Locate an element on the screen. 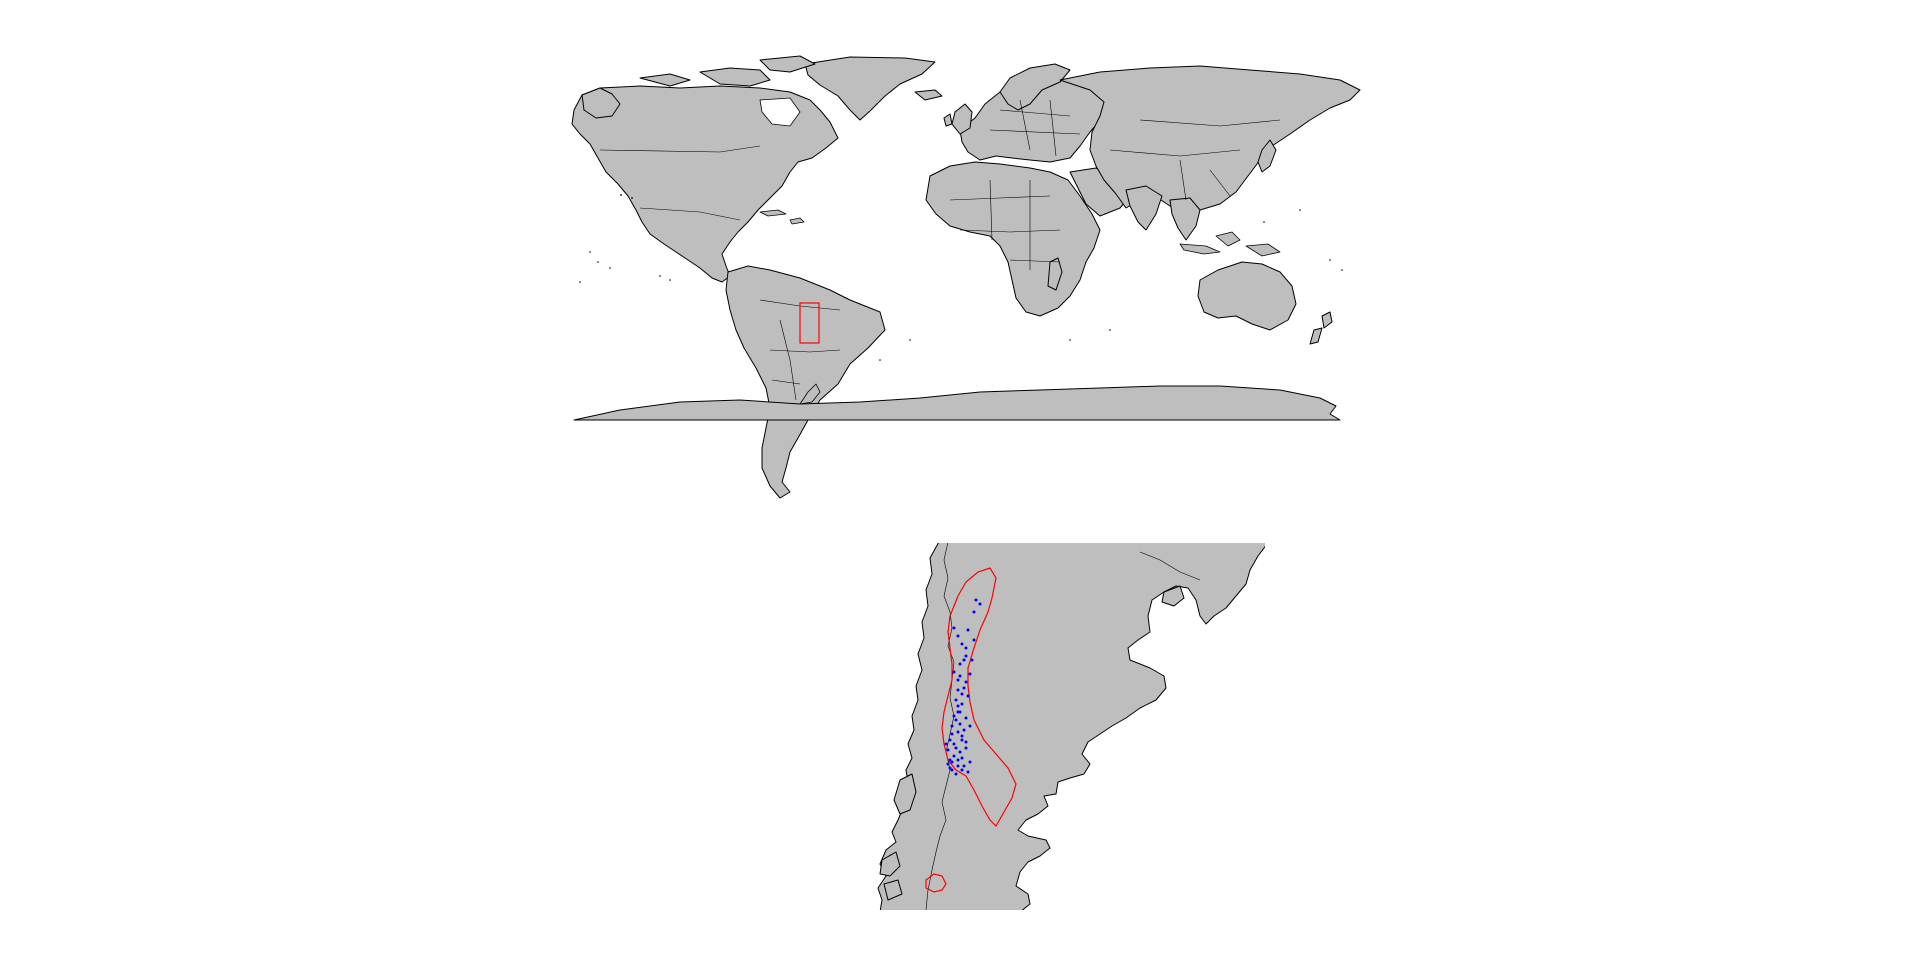 This screenshot has height=960, width=1920. occurrence-points is located at coordinates (963, 687).